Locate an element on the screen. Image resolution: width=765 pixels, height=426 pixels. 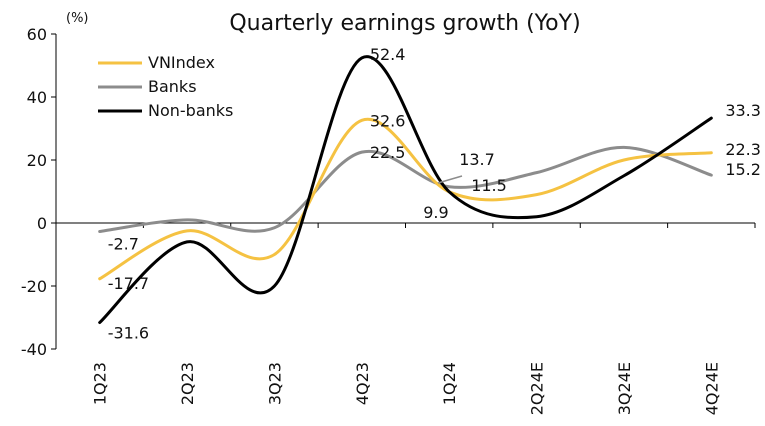
data-label: 32.6 is located at coordinates (388, 120).